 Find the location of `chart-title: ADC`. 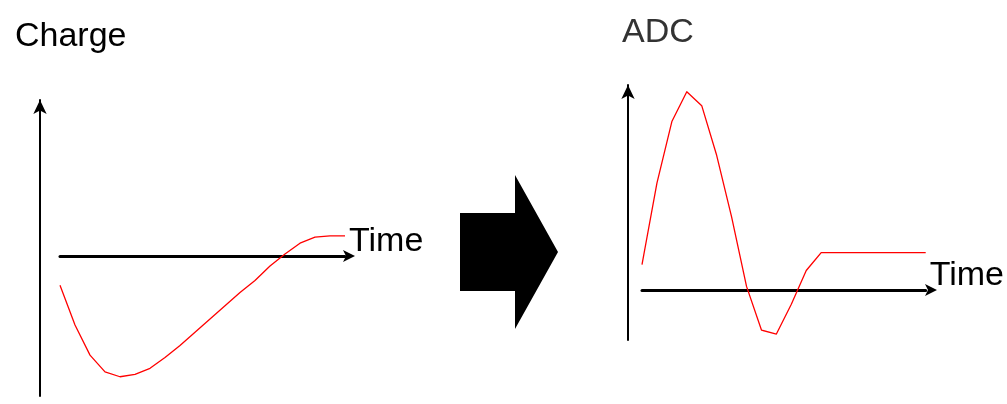

chart-title: ADC is located at coordinates (658, 30).